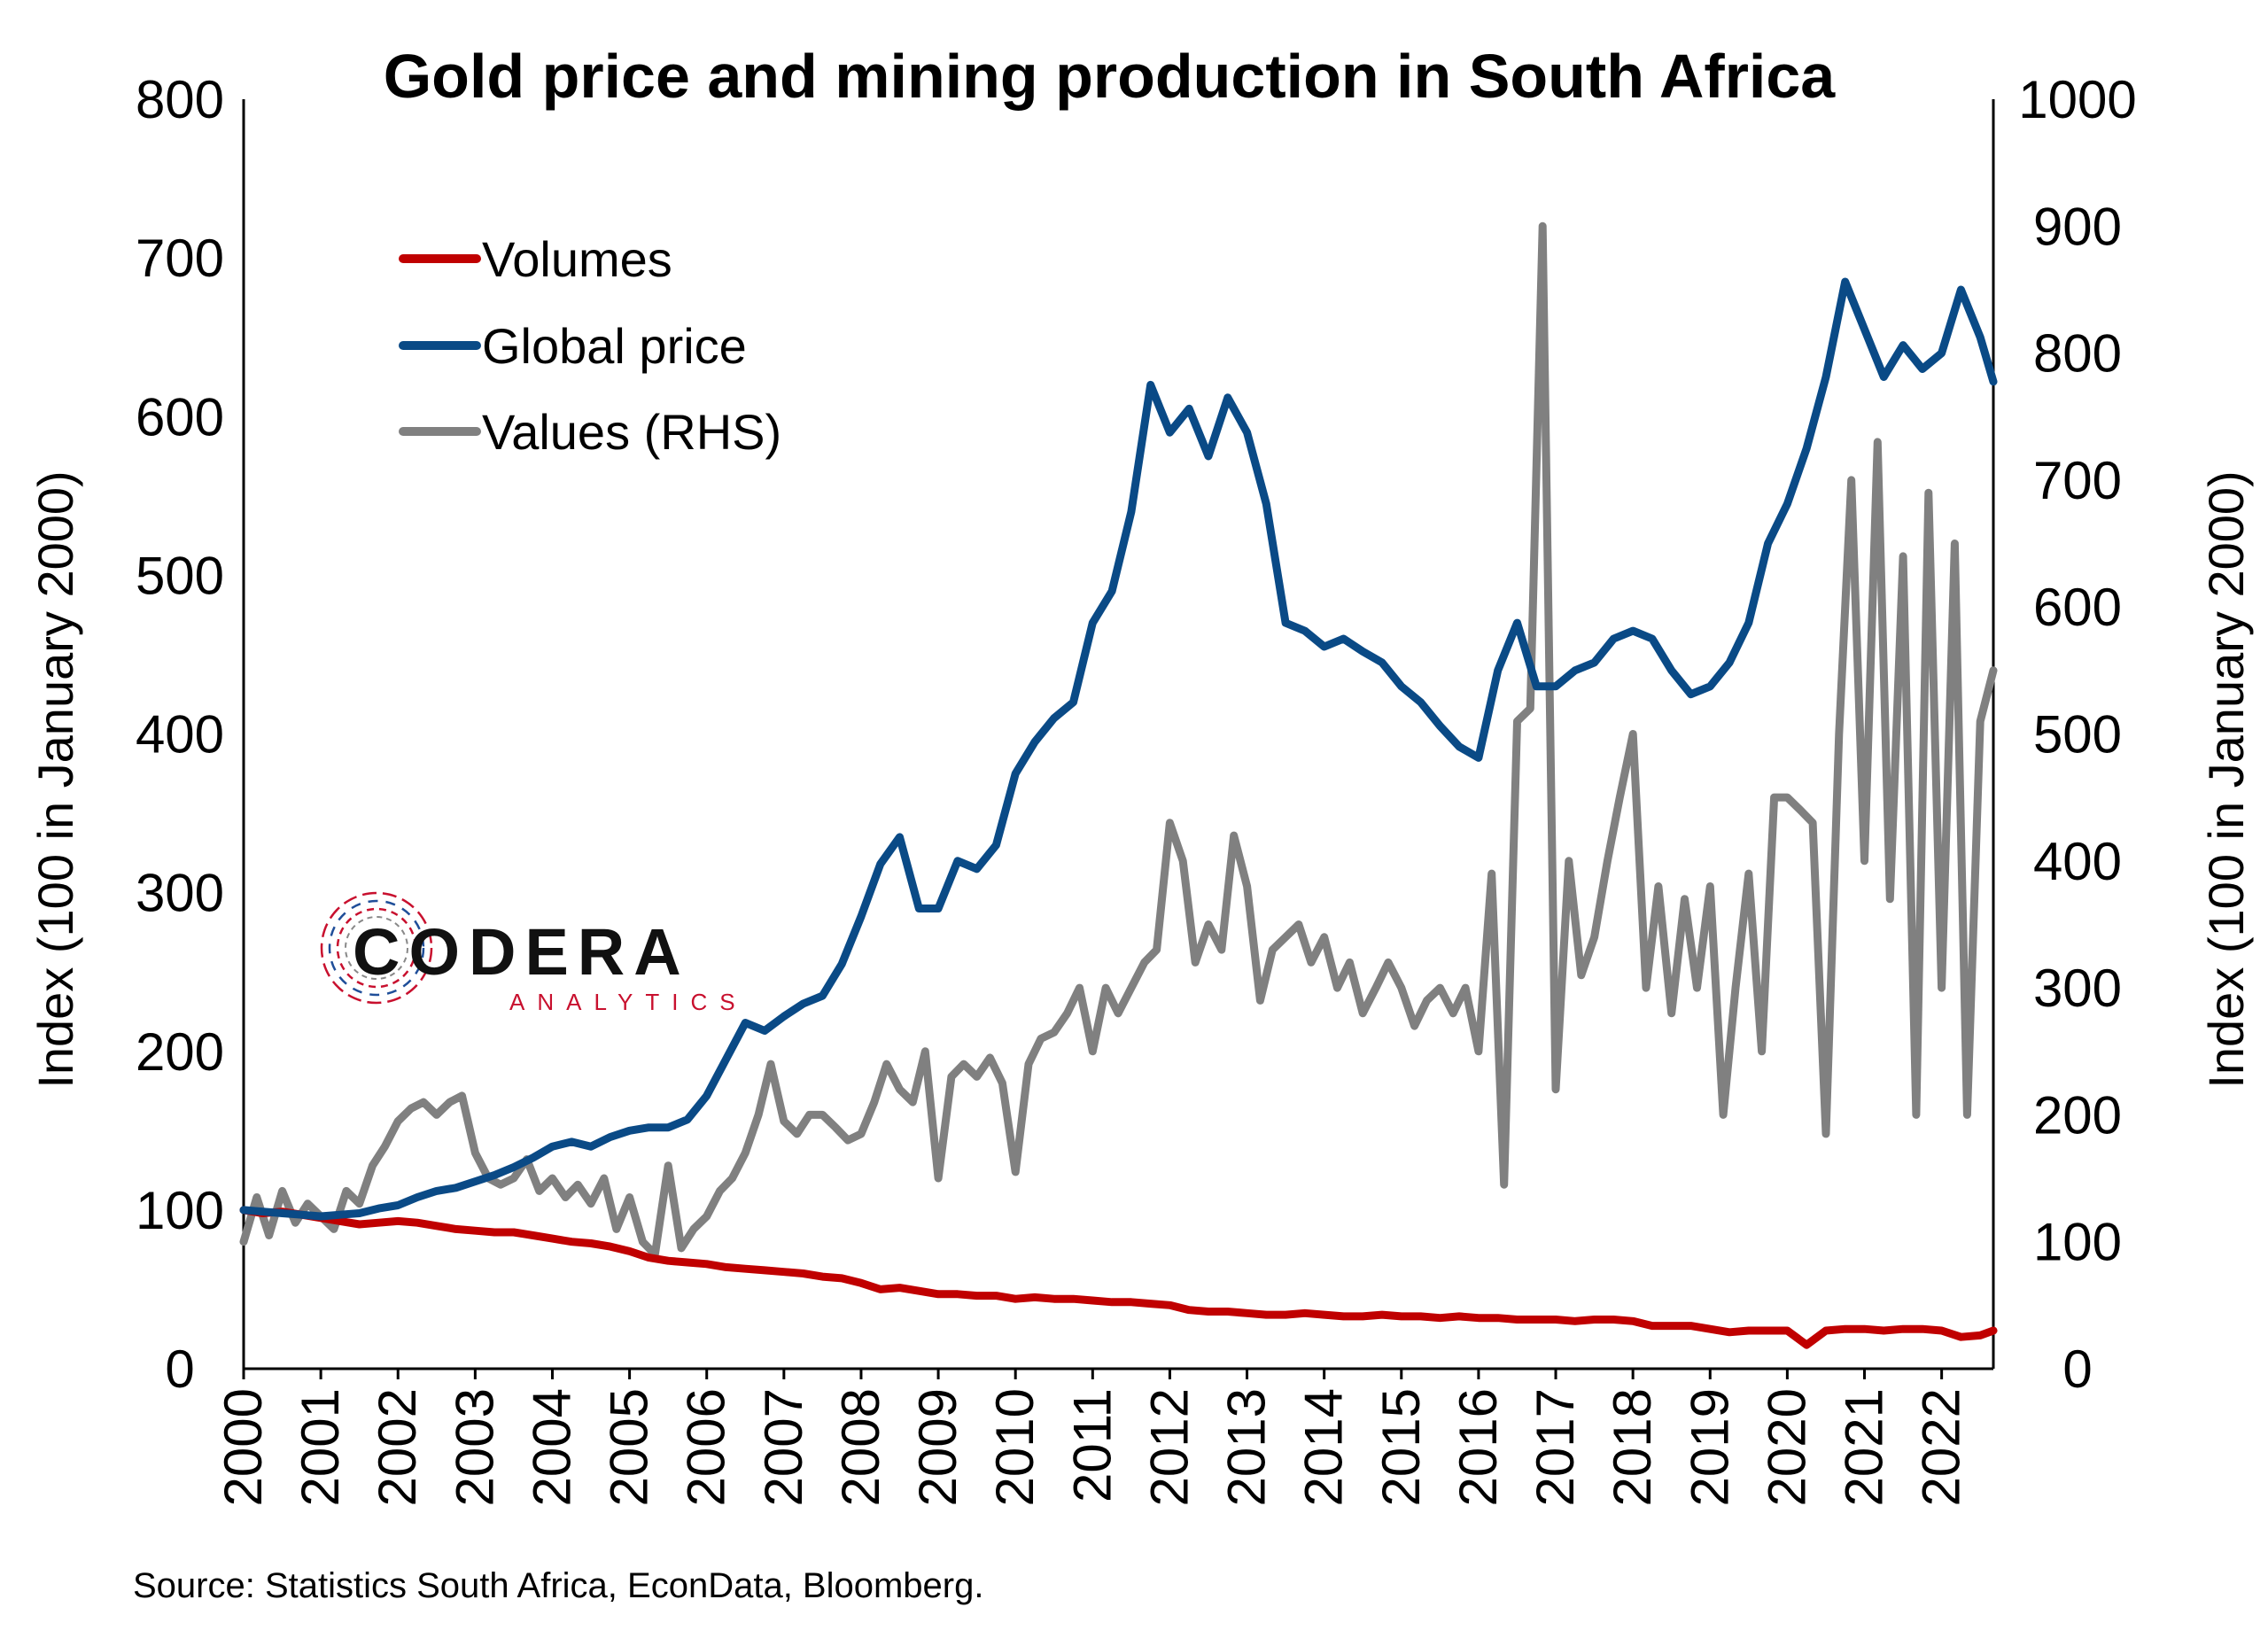 This screenshot has height=1646, width=2268. I want to click on legend-label-values-rhs: Values (RHS), so click(631, 432).